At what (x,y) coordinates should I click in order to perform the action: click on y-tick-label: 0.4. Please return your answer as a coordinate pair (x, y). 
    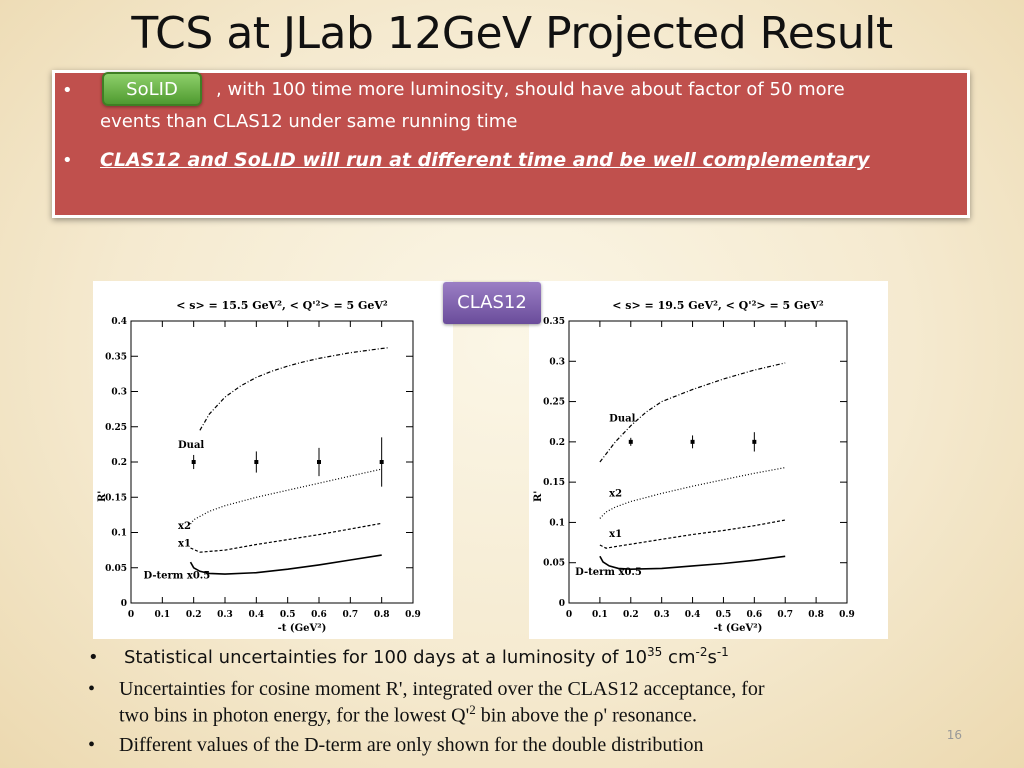
    Looking at the image, I should click on (119, 322).